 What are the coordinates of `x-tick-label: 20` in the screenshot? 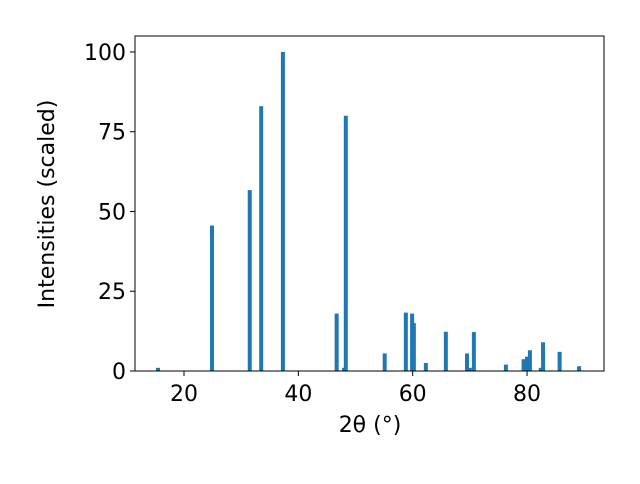 It's located at (184, 394).